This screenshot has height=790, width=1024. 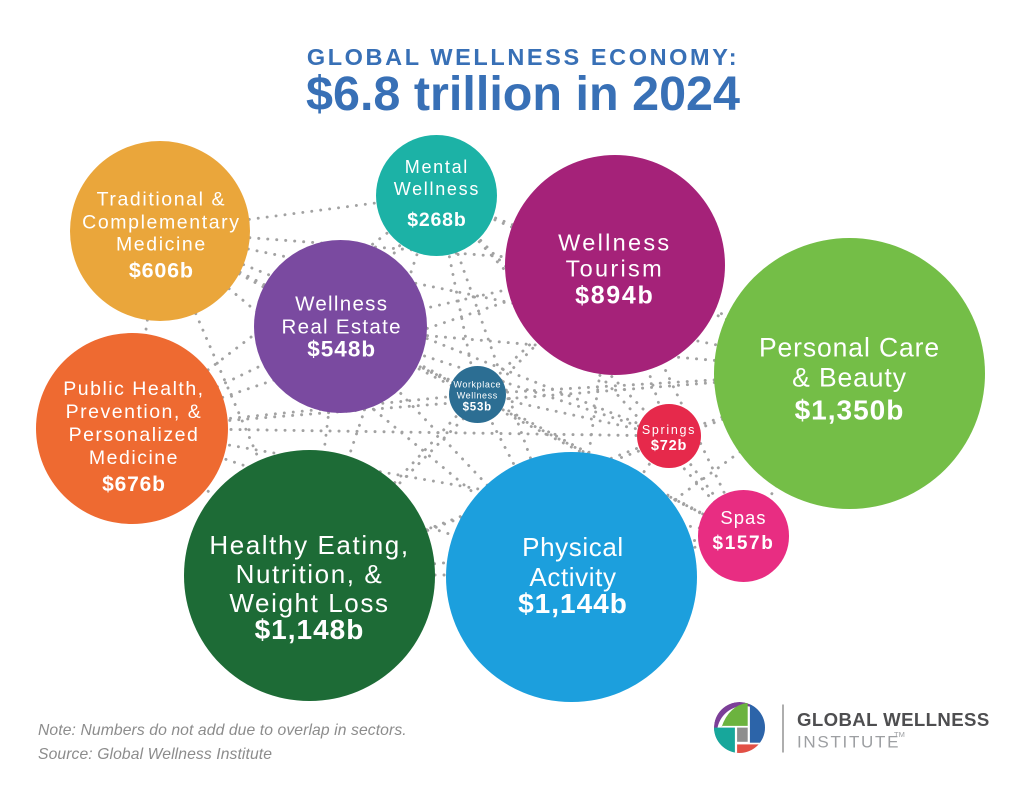 I want to click on svg-text: INSTITUTE, so click(x=848, y=742).